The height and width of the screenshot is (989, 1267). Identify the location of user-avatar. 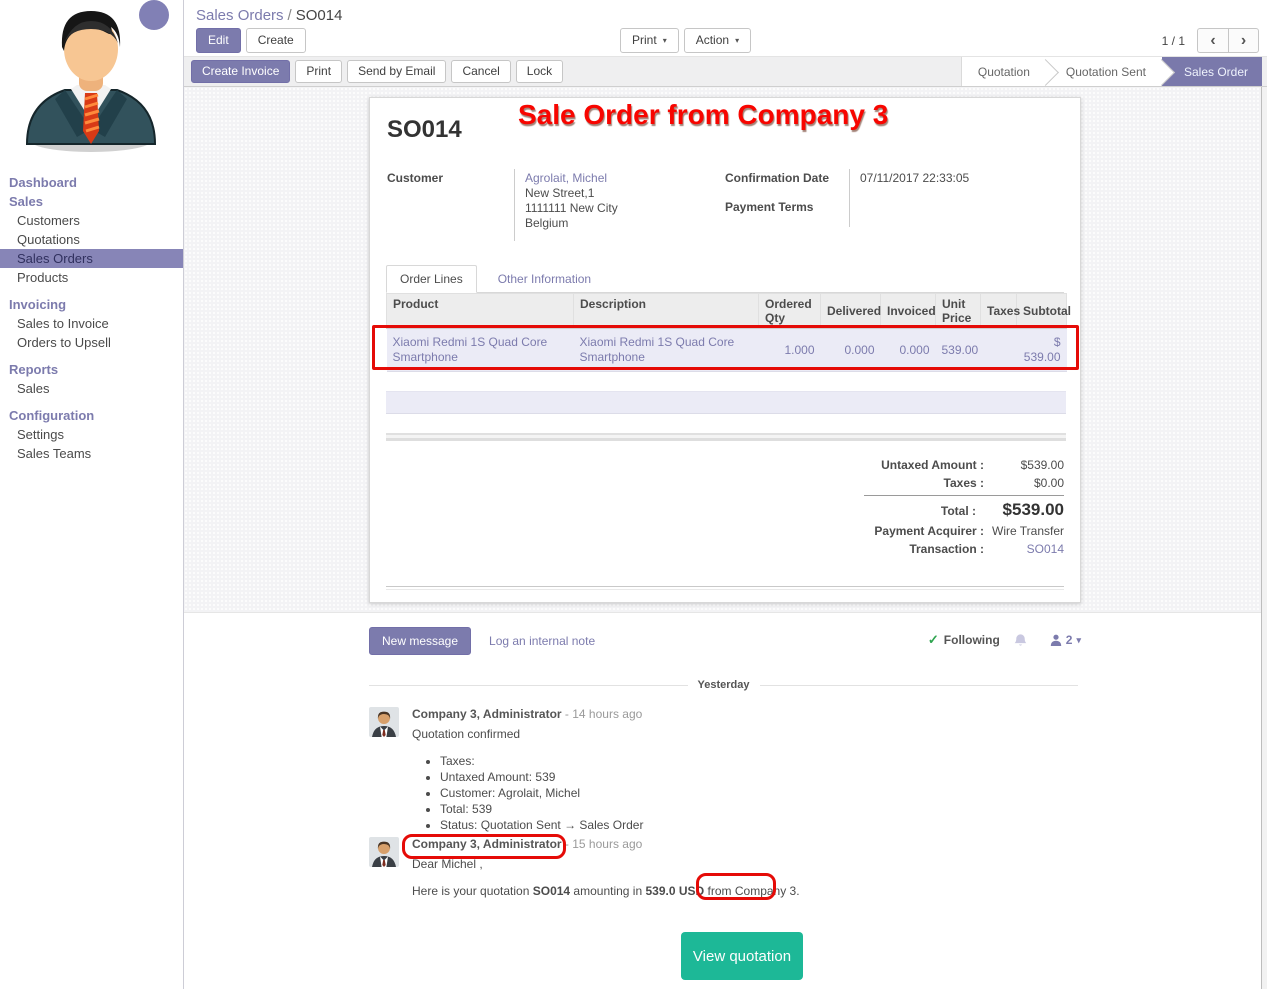
(92, 80).